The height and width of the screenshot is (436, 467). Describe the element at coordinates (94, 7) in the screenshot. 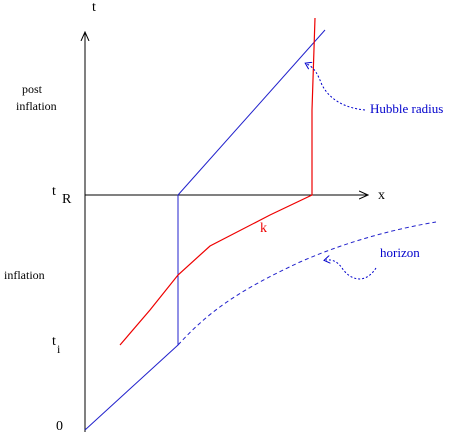

I see `t-axis-label: t` at that location.